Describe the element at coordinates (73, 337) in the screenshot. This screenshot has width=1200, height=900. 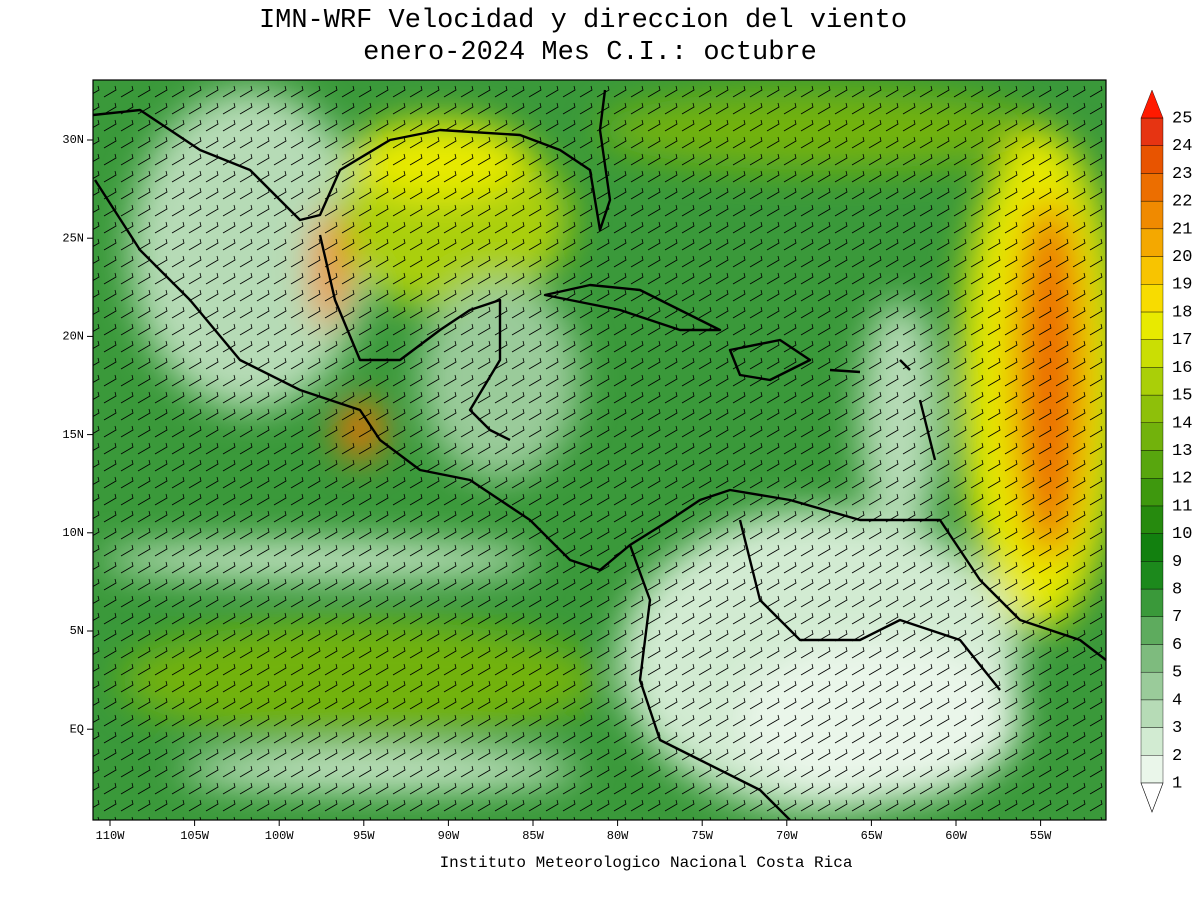
I see `y-tick-label: 20N` at that location.